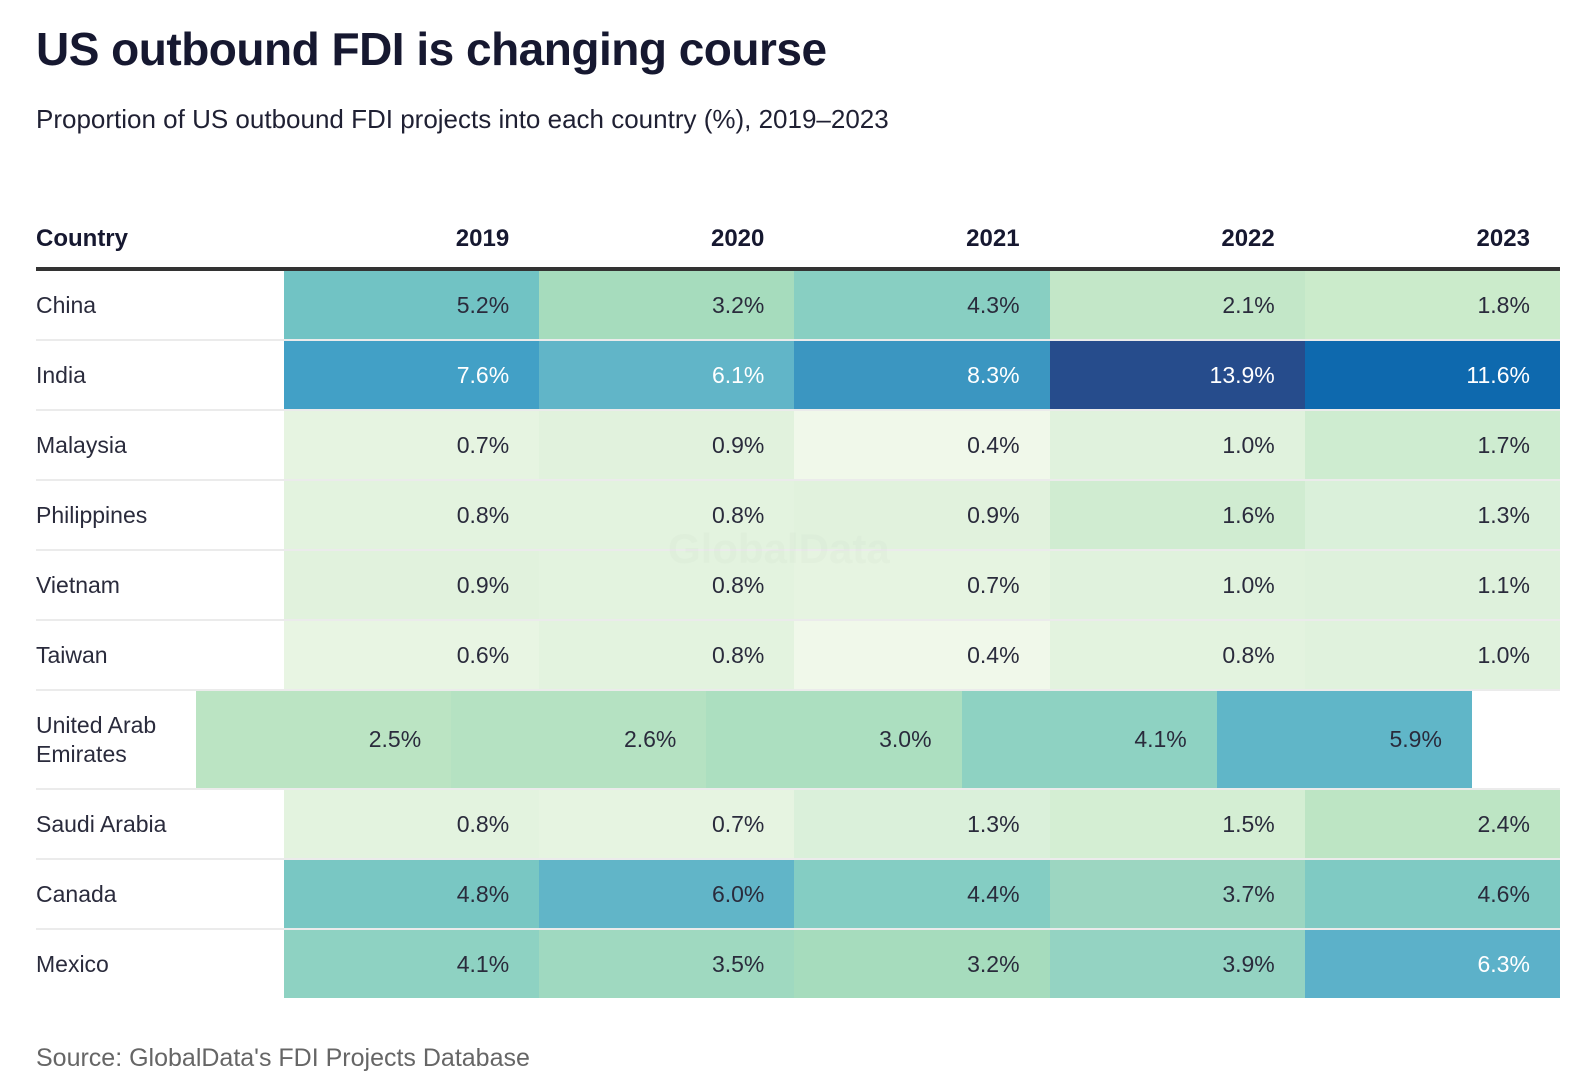 The height and width of the screenshot is (1089, 1591). I want to click on heatmap-cell: 4.6%, so click(1432, 894).